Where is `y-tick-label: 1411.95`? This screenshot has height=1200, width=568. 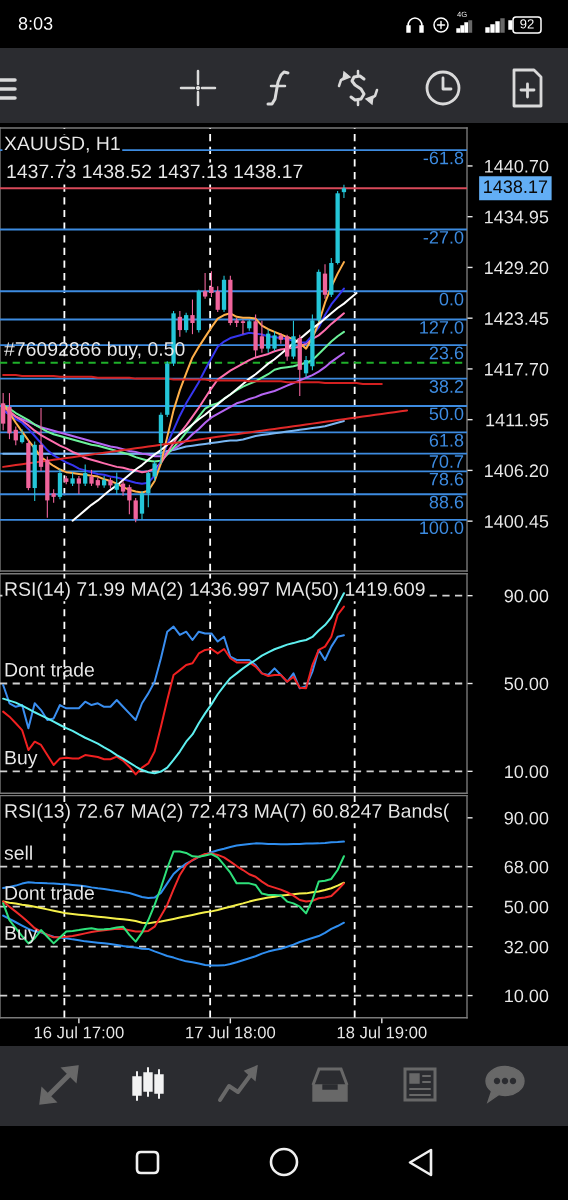
y-tick-label: 1411.95 is located at coordinates (517, 420).